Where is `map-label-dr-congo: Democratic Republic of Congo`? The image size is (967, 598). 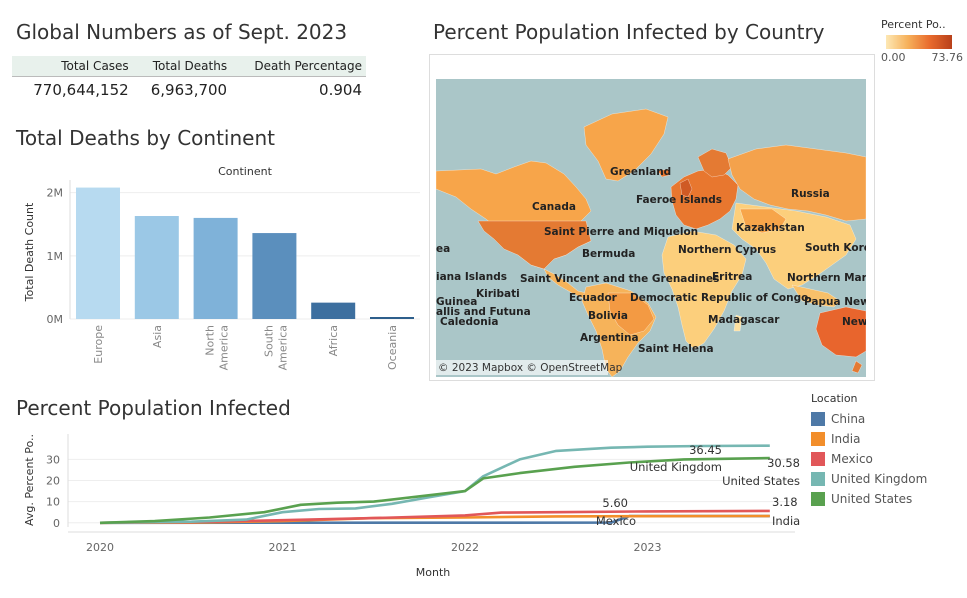
map-label-dr-congo: Democratic Republic of Congo is located at coordinates (719, 298).